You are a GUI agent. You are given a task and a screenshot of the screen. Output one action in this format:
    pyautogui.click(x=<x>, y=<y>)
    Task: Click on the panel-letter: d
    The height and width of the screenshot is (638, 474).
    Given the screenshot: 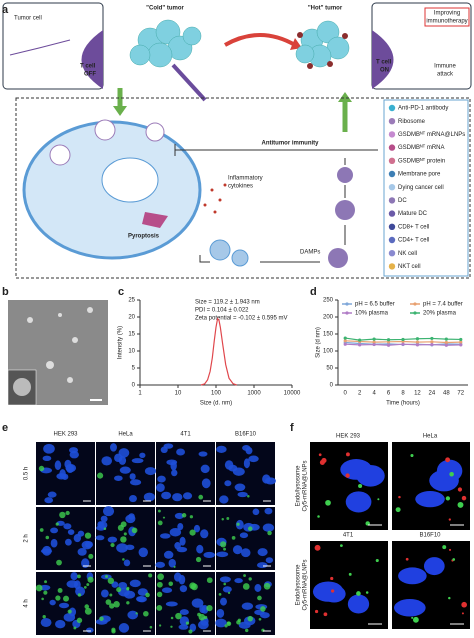 What is the action you would take?
    pyautogui.click(x=313, y=292)
    